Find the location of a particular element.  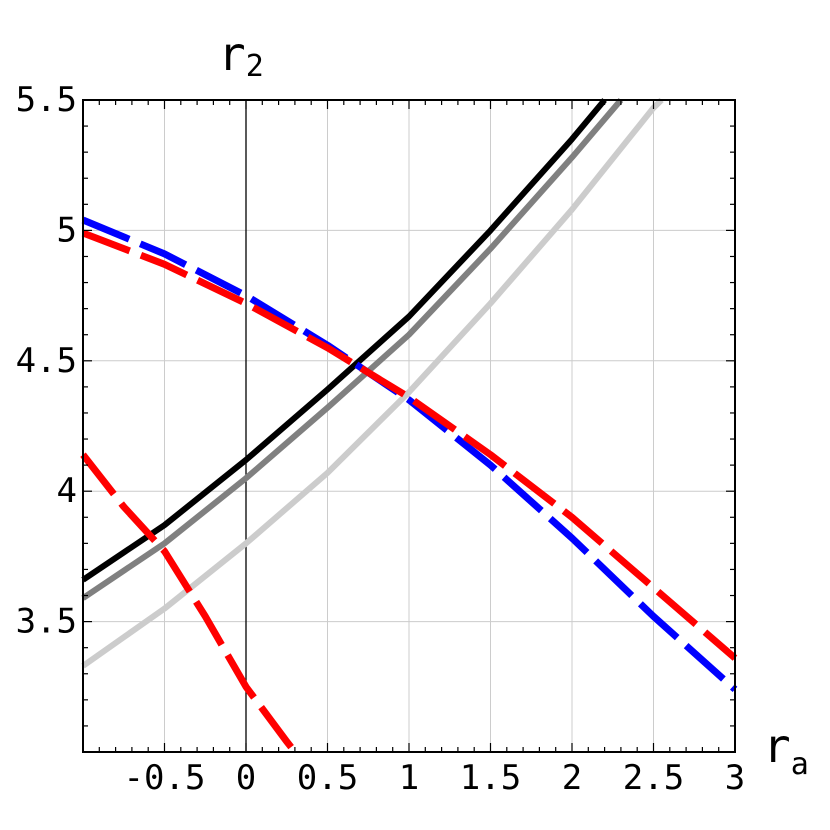

x-tick-label: 2 is located at coordinates (572, 778).